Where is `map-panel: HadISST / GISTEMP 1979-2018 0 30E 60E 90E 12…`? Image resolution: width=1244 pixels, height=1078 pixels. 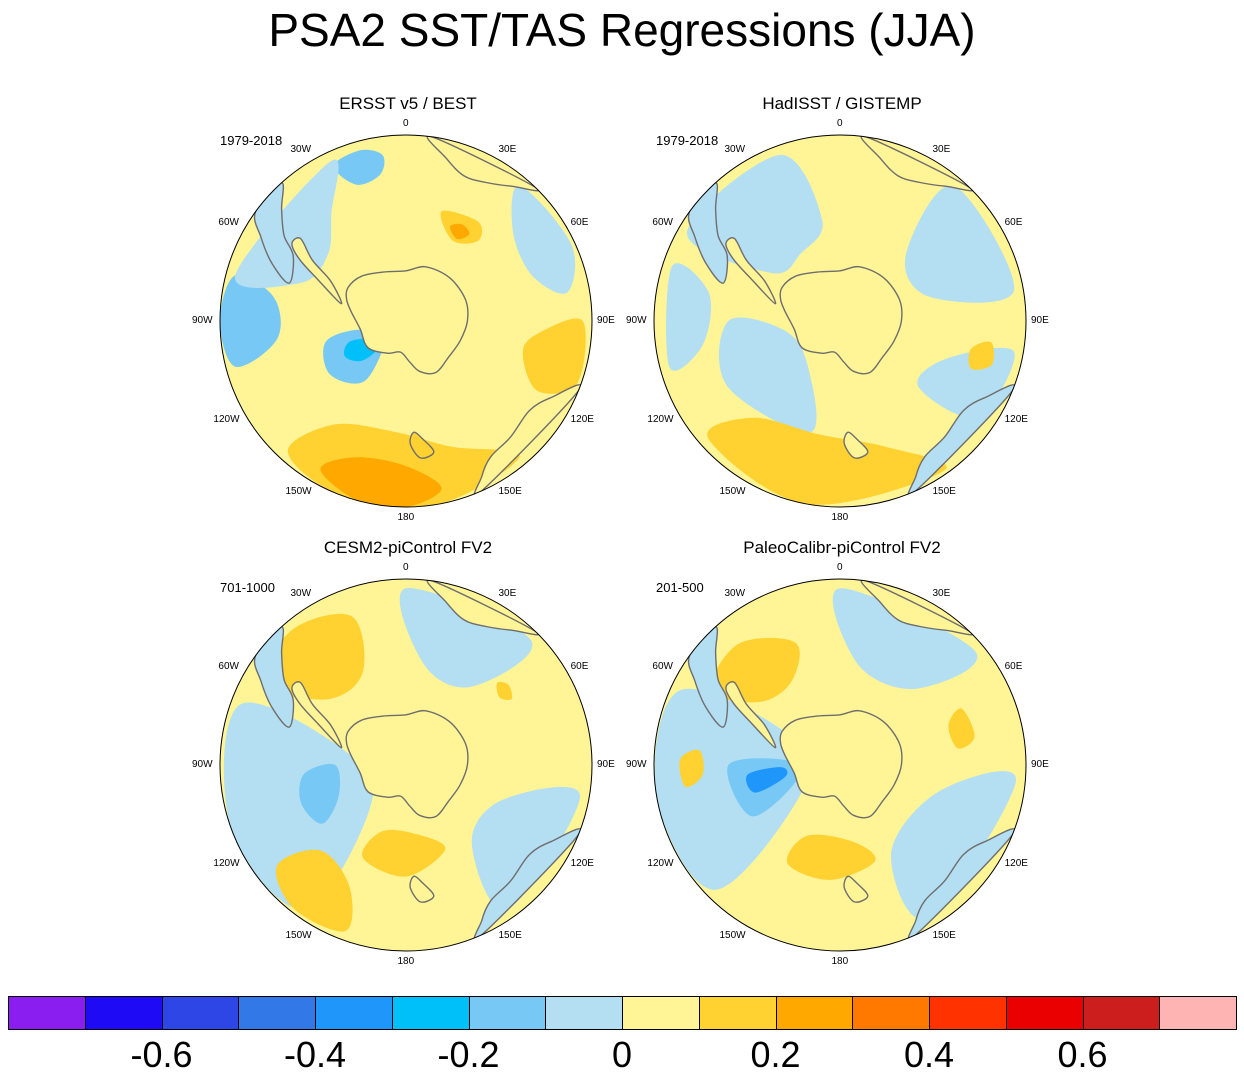 map-panel: HadISST / GISTEMP 1979-2018 0 30E 60E 90E 12… is located at coordinates (839, 309).